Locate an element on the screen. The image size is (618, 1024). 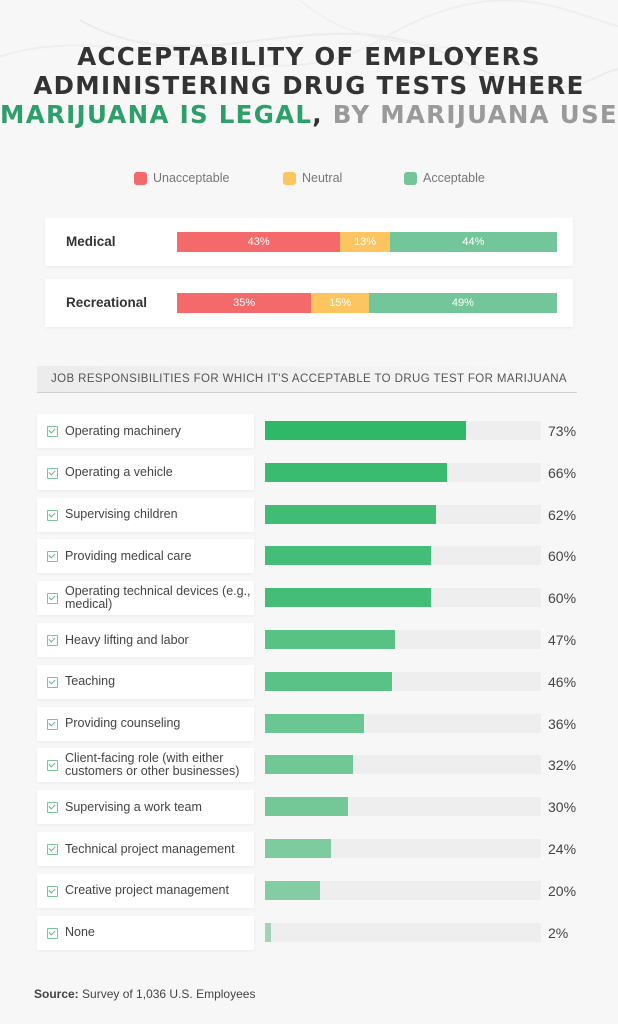
segment-unacceptable: 43% is located at coordinates (259, 242).